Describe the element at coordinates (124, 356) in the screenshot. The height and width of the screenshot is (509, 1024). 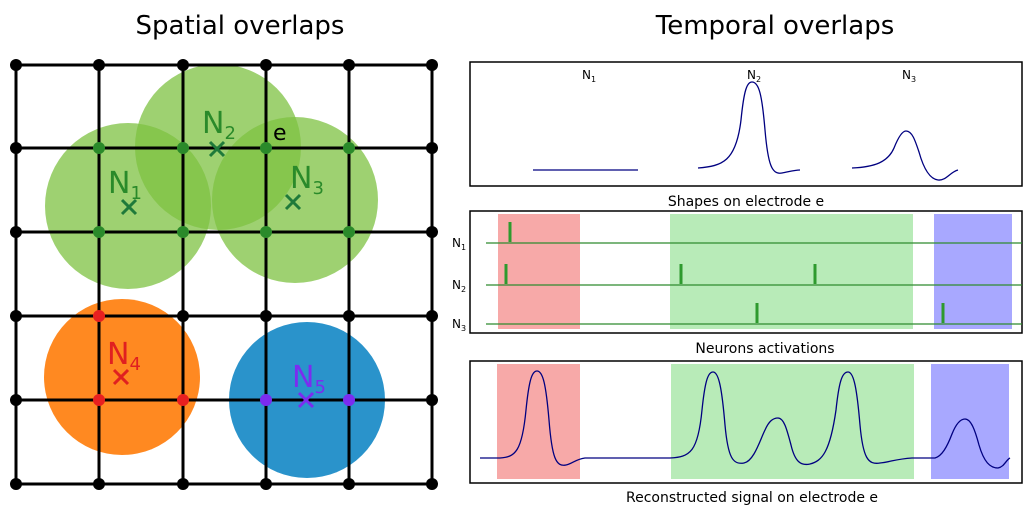
I see `neuron-n4-label: N4` at that location.